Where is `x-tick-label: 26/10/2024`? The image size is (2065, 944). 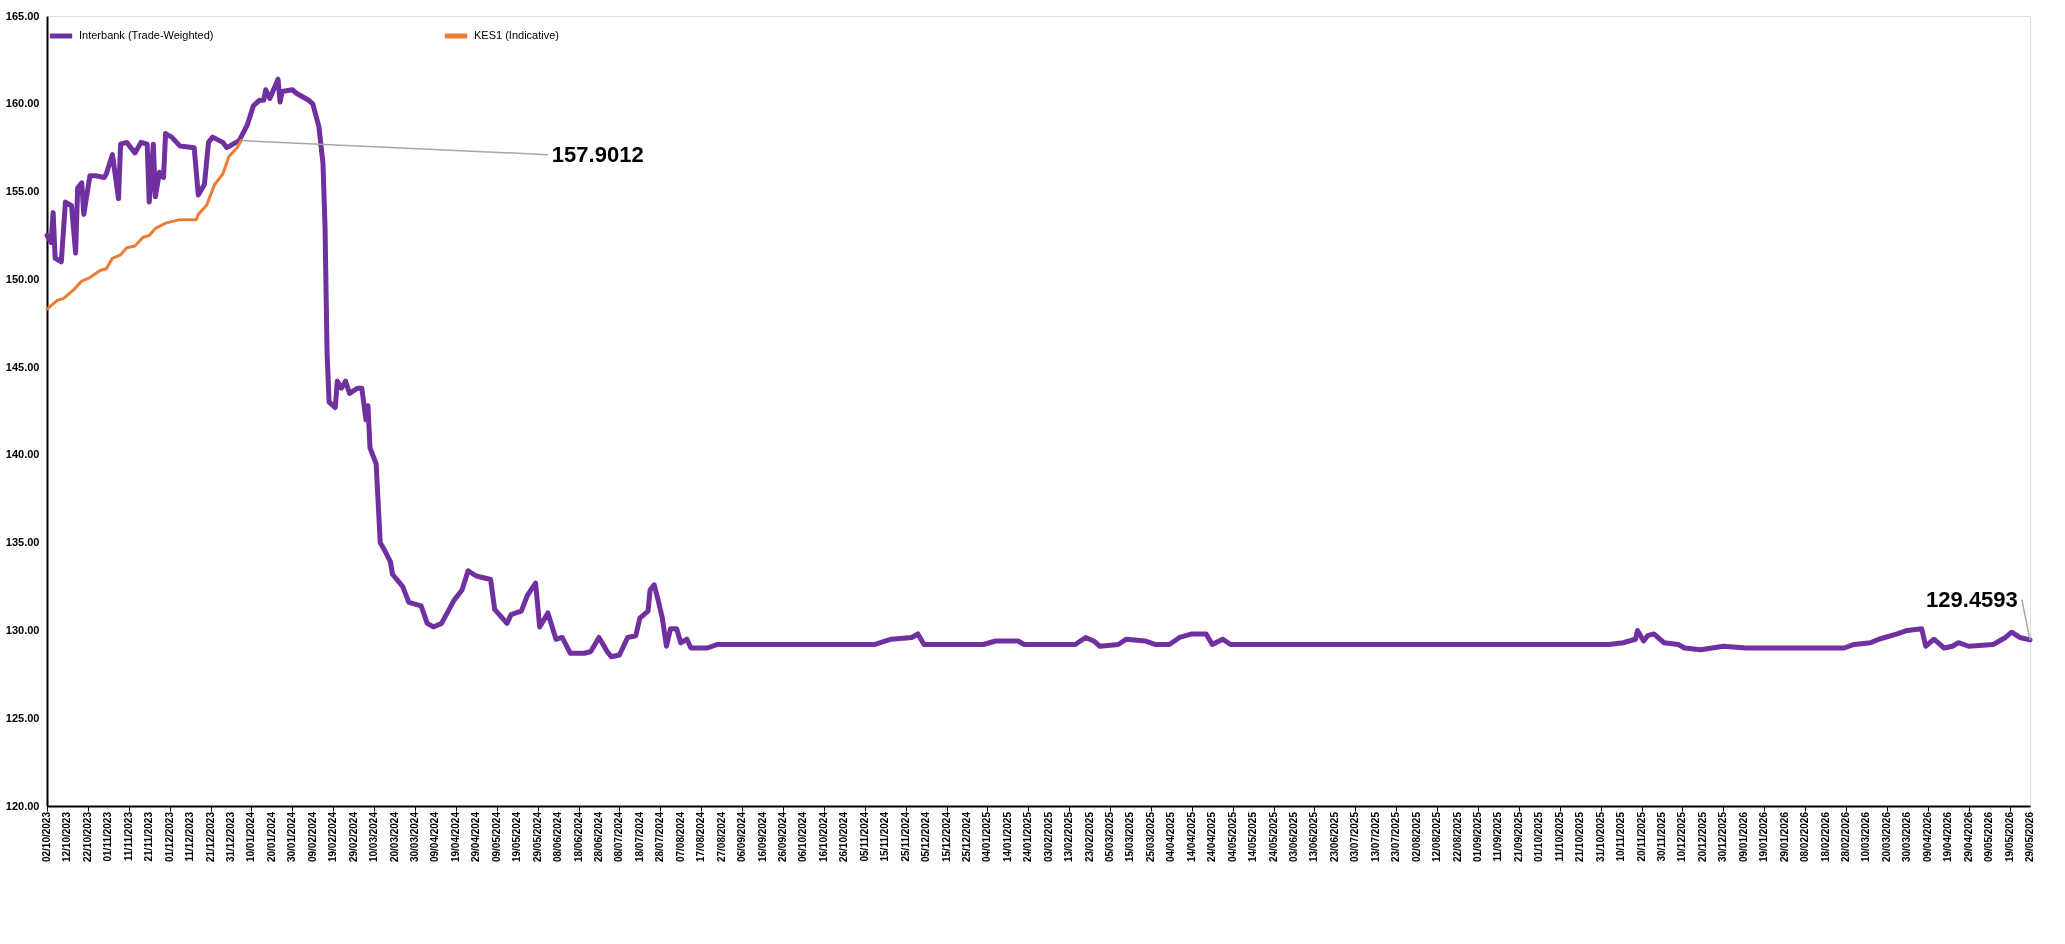 x-tick-label: 26/10/2024 is located at coordinates (844, 837).